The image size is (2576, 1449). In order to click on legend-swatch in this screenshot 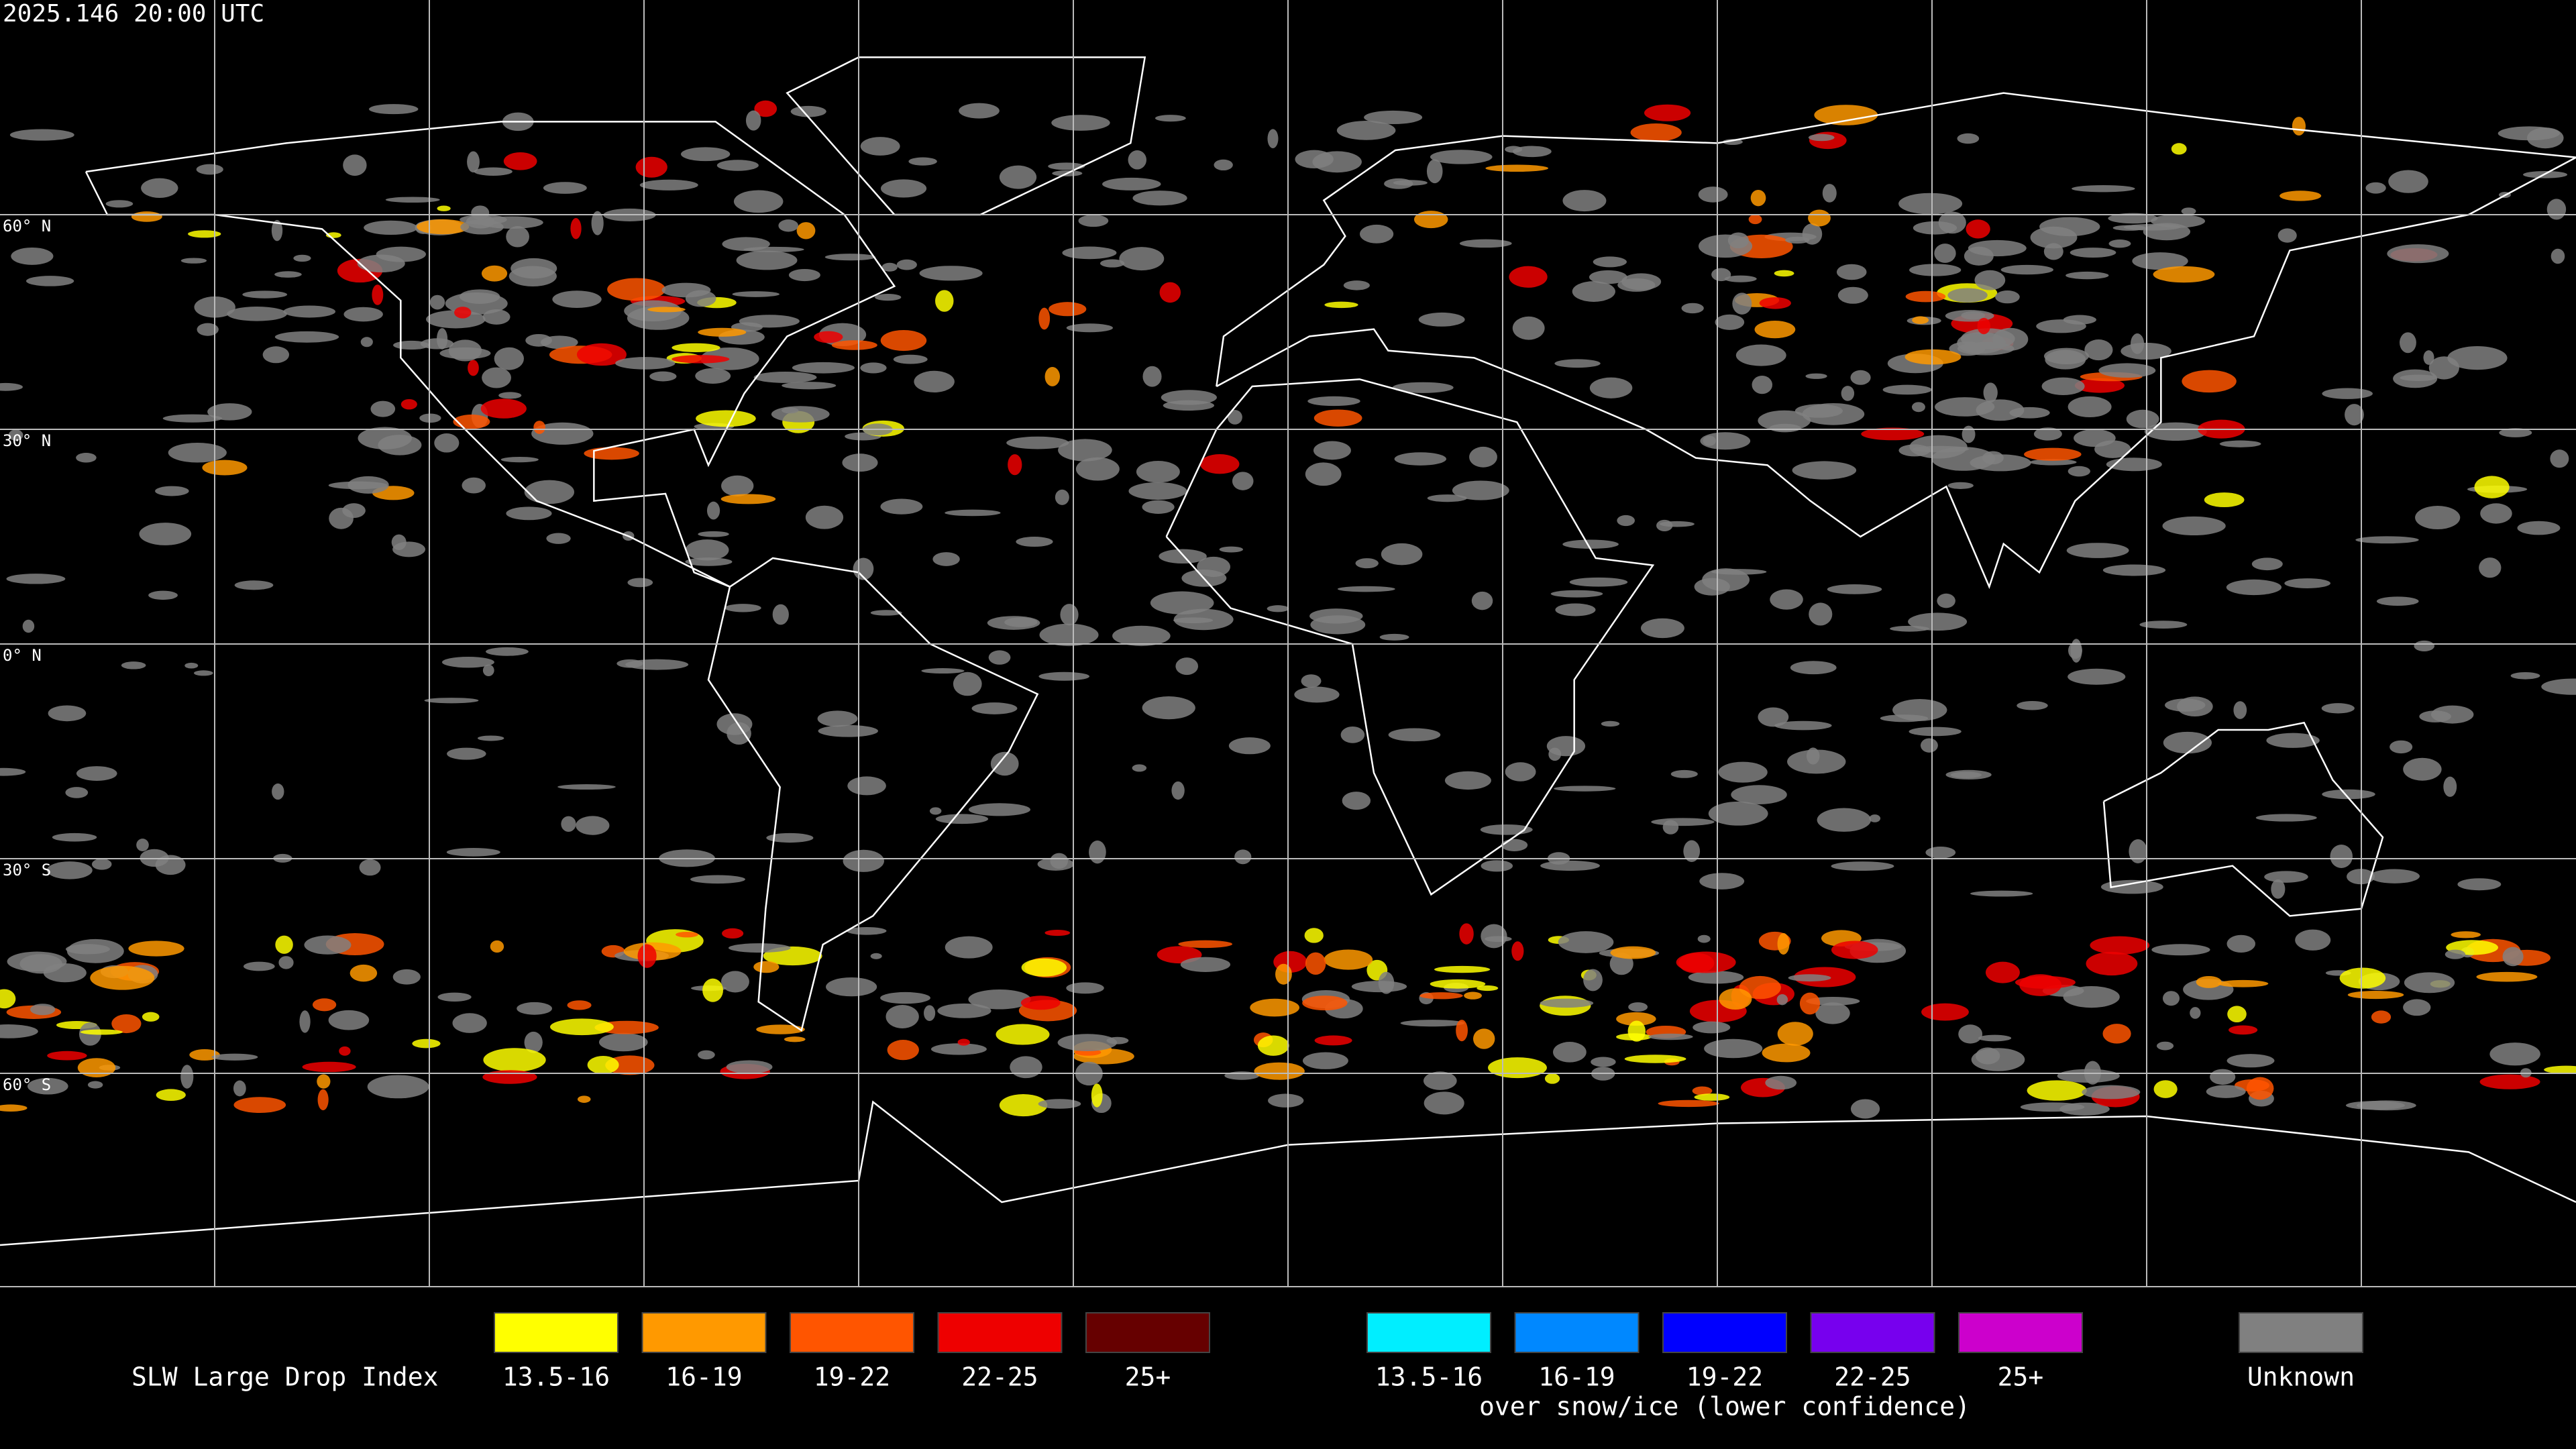, I will do `click(1872, 1332)`.